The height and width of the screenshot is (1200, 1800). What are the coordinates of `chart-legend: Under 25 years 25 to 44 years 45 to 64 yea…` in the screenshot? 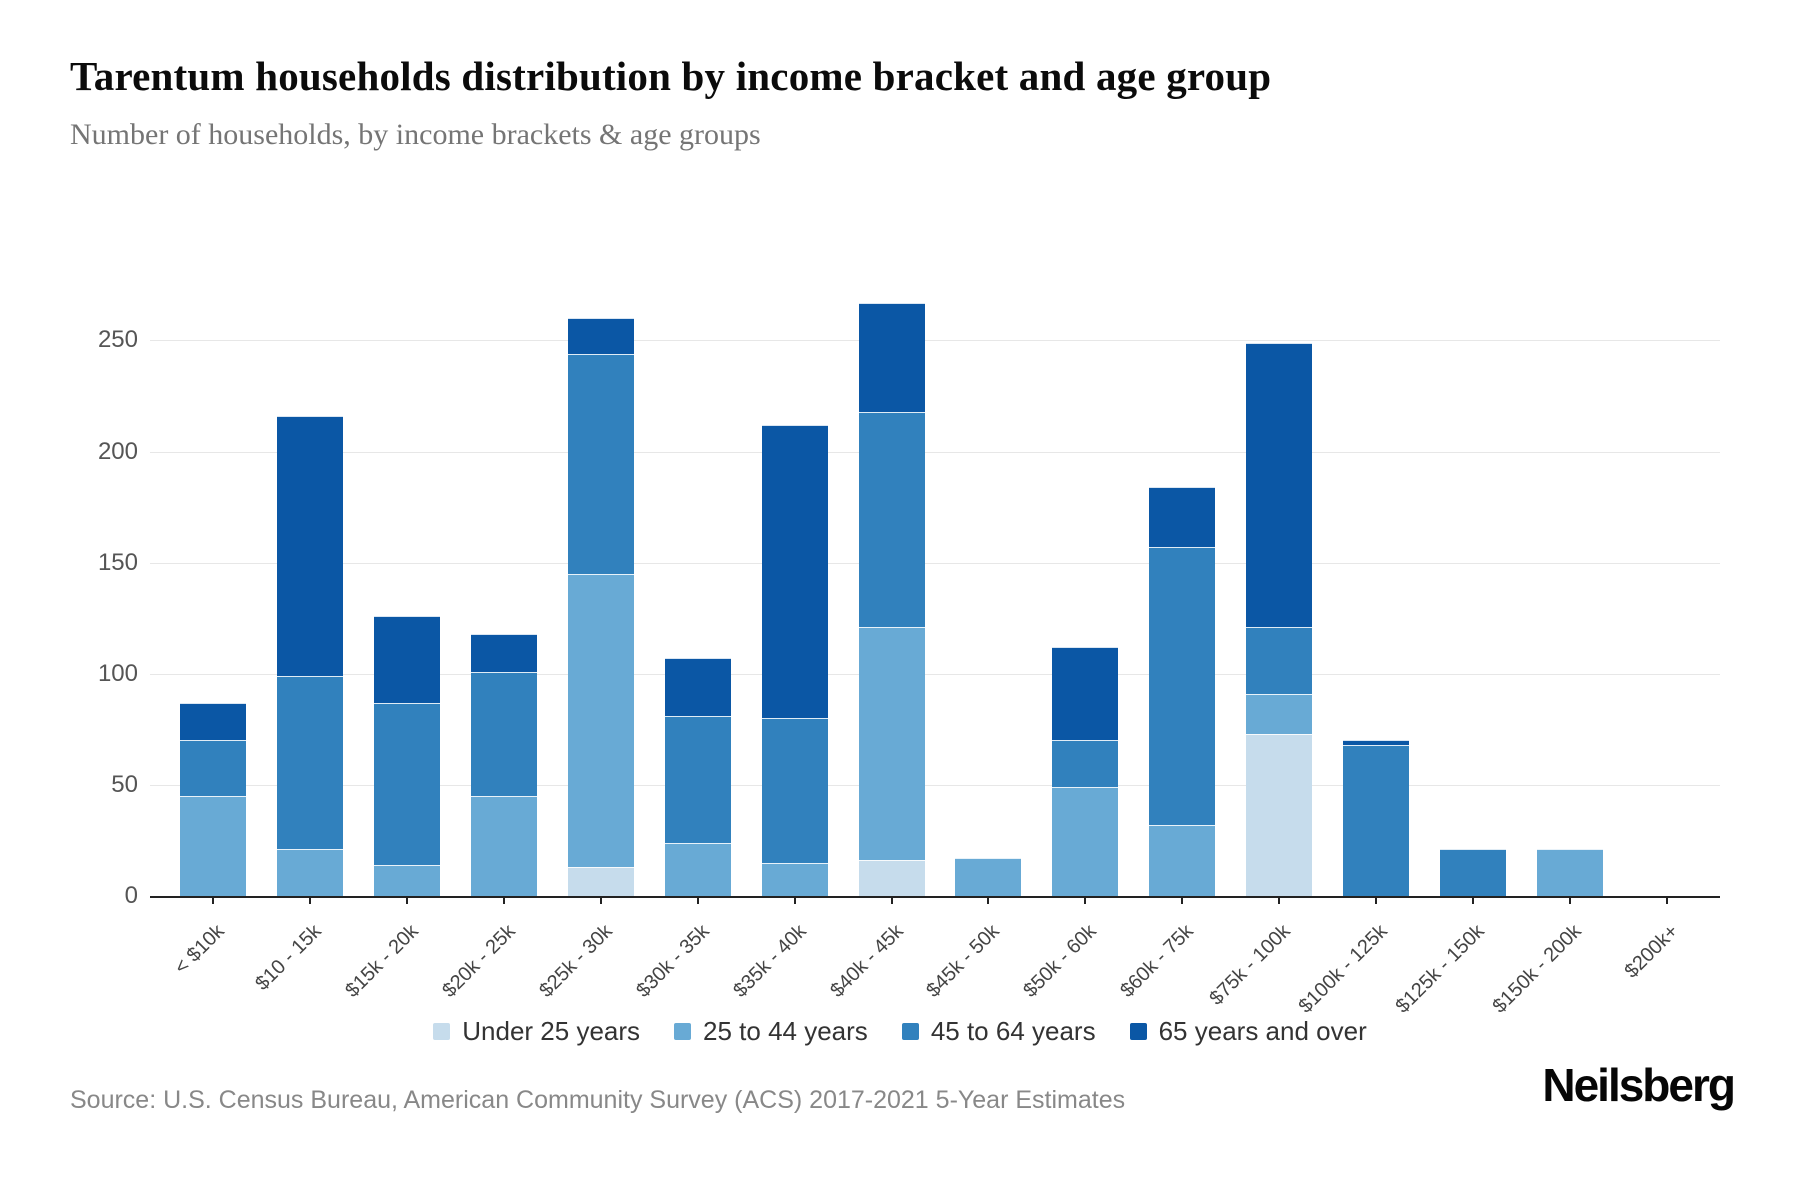 It's located at (900, 1031).